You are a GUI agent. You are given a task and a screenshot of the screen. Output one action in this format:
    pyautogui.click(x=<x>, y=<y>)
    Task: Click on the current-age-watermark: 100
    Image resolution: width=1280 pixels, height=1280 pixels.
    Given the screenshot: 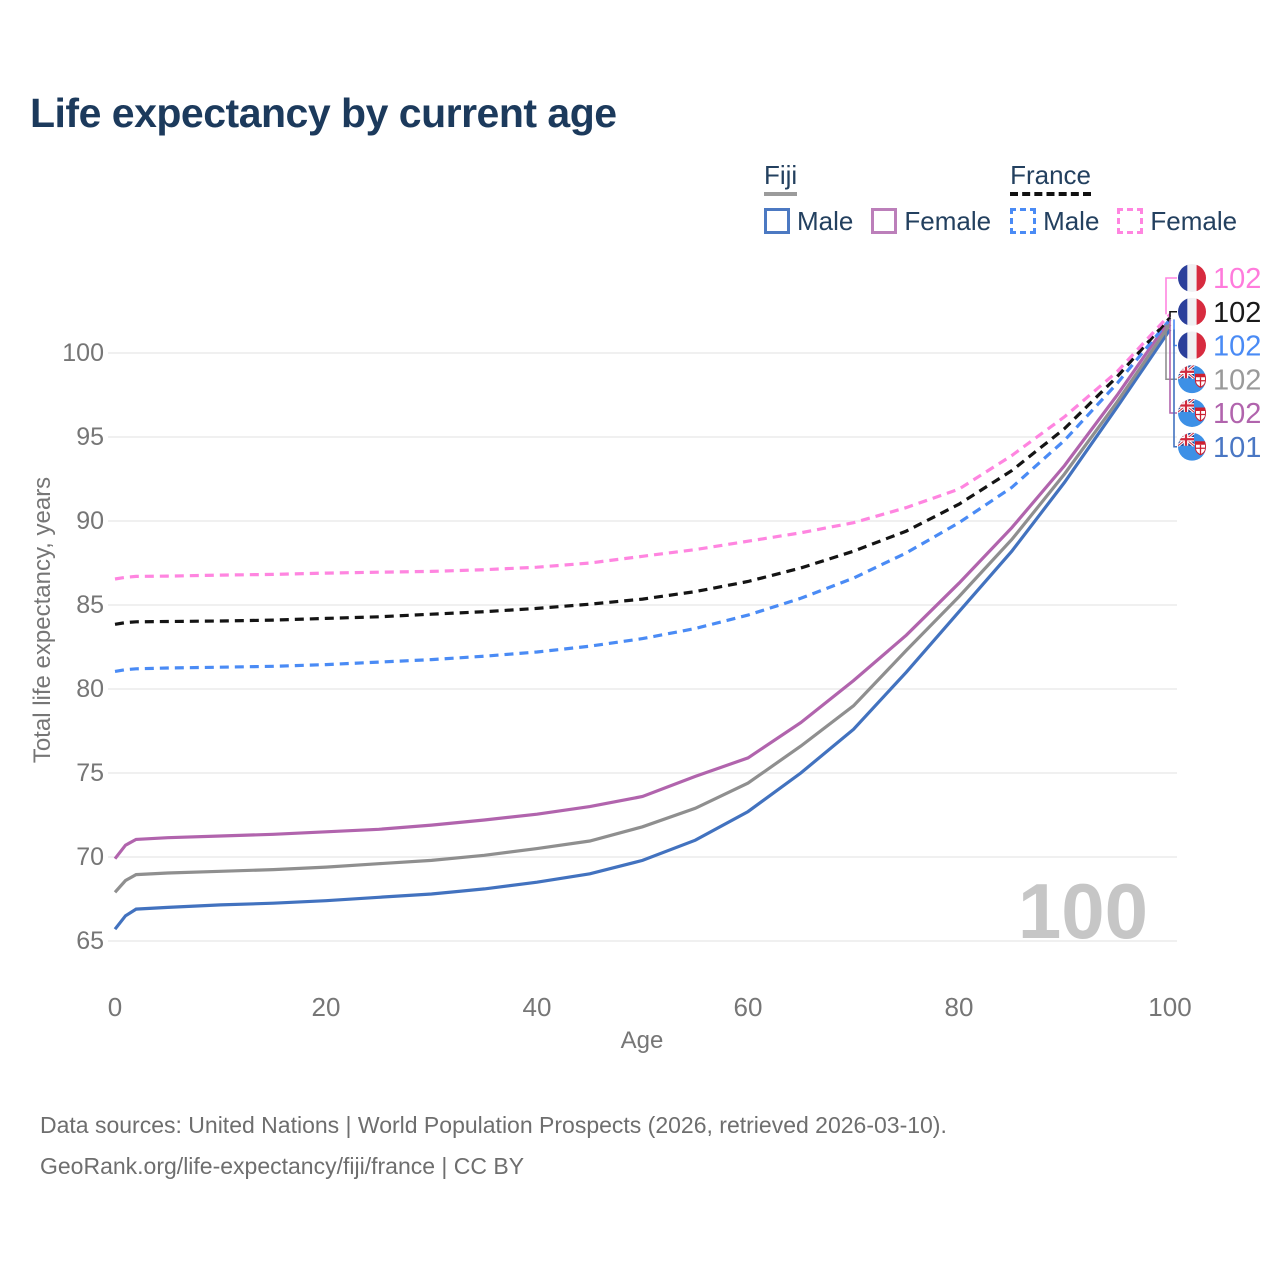 What is the action you would take?
    pyautogui.click(x=1083, y=911)
    